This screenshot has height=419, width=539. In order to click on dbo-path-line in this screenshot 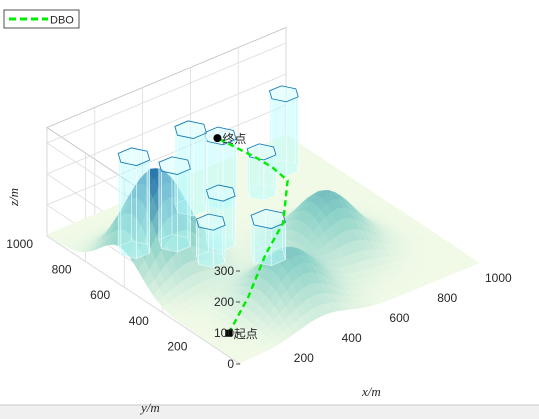, I will do `click(252, 235)`.